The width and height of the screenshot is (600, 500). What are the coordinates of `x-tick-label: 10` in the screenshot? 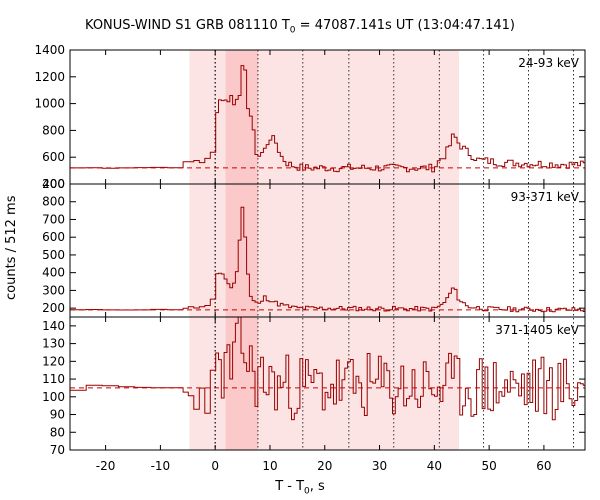 It's located at (269, 466).